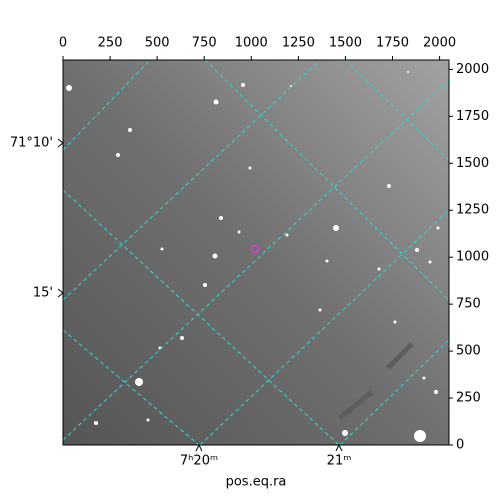 The height and width of the screenshot is (500, 500). I want to click on y-tick-label: 1250, so click(472, 210).